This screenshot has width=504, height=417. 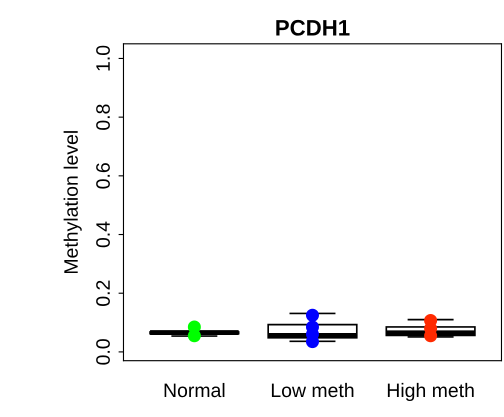 What do you see at coordinates (313, 390) in the screenshot?
I see `x-tick-label: Low meth` at bounding box center [313, 390].